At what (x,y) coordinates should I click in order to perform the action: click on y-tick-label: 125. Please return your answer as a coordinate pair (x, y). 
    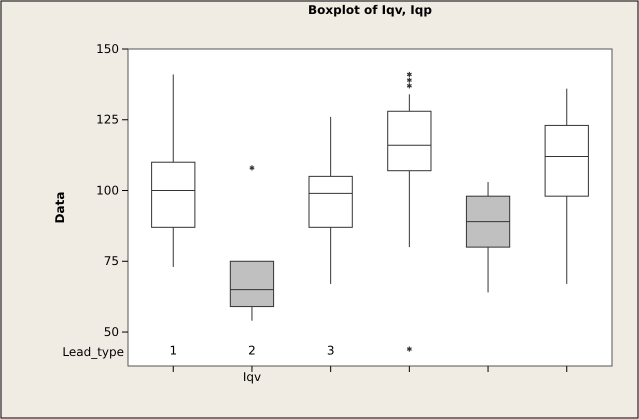
    Looking at the image, I should click on (107, 119).